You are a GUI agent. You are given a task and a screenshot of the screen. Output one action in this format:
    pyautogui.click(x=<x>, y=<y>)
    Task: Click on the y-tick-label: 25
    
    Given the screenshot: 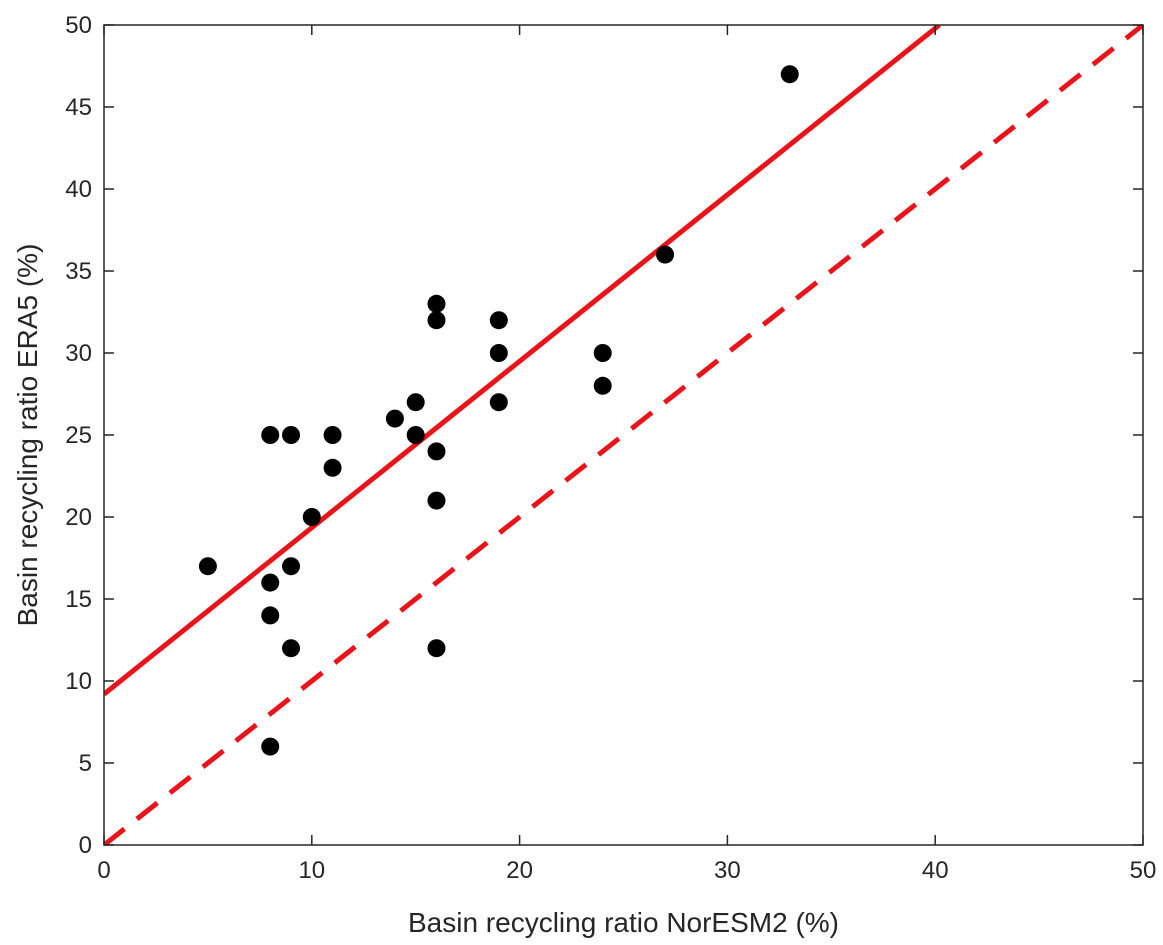 What is the action you would take?
    pyautogui.click(x=78, y=435)
    